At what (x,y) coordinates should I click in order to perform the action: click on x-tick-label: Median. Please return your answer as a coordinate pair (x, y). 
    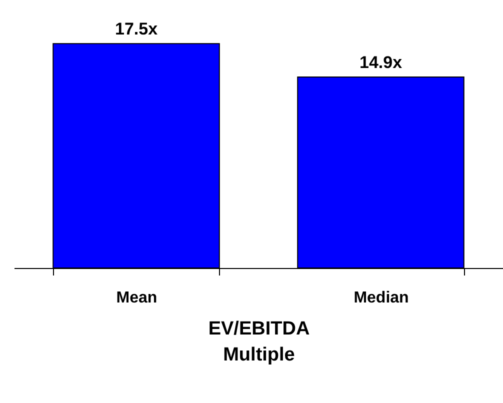
    Looking at the image, I should click on (381, 298).